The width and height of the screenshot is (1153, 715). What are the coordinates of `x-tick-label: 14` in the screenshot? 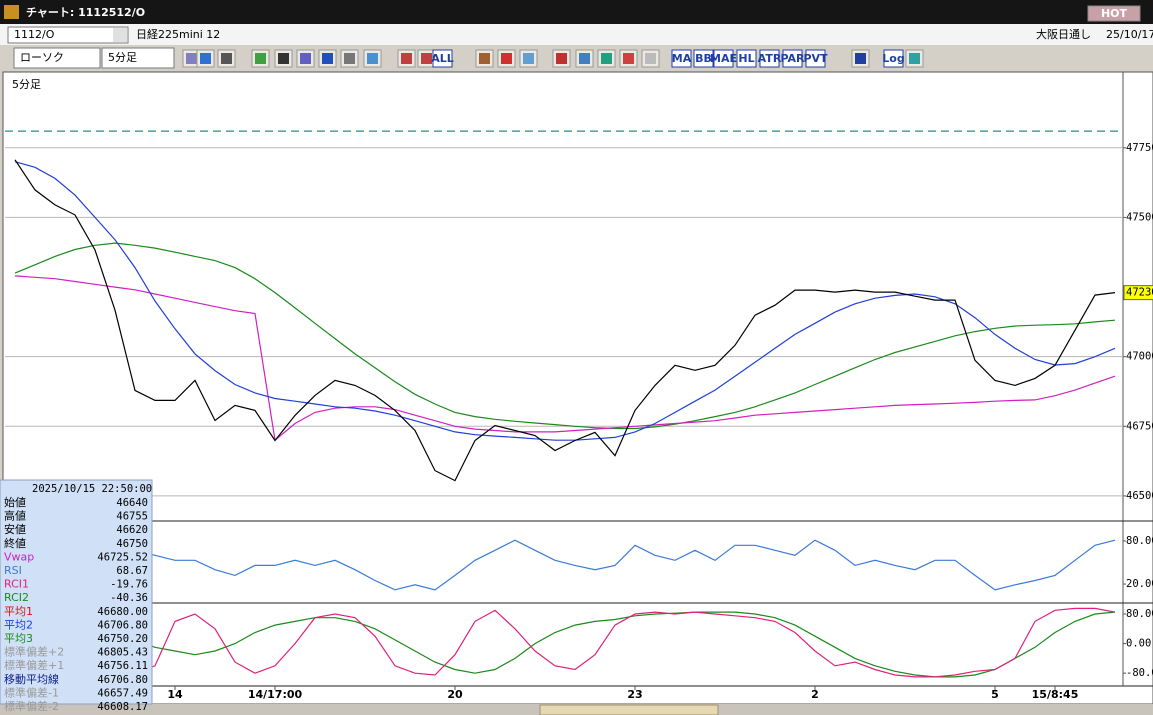 It's located at (175, 694).